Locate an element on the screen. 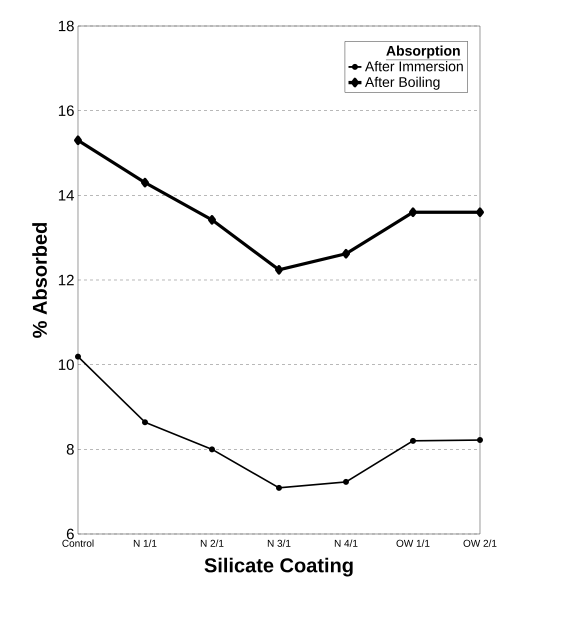 Image resolution: width=588 pixels, height=619 pixels. y-axis-title: % Absorbed is located at coordinates (39, 280).